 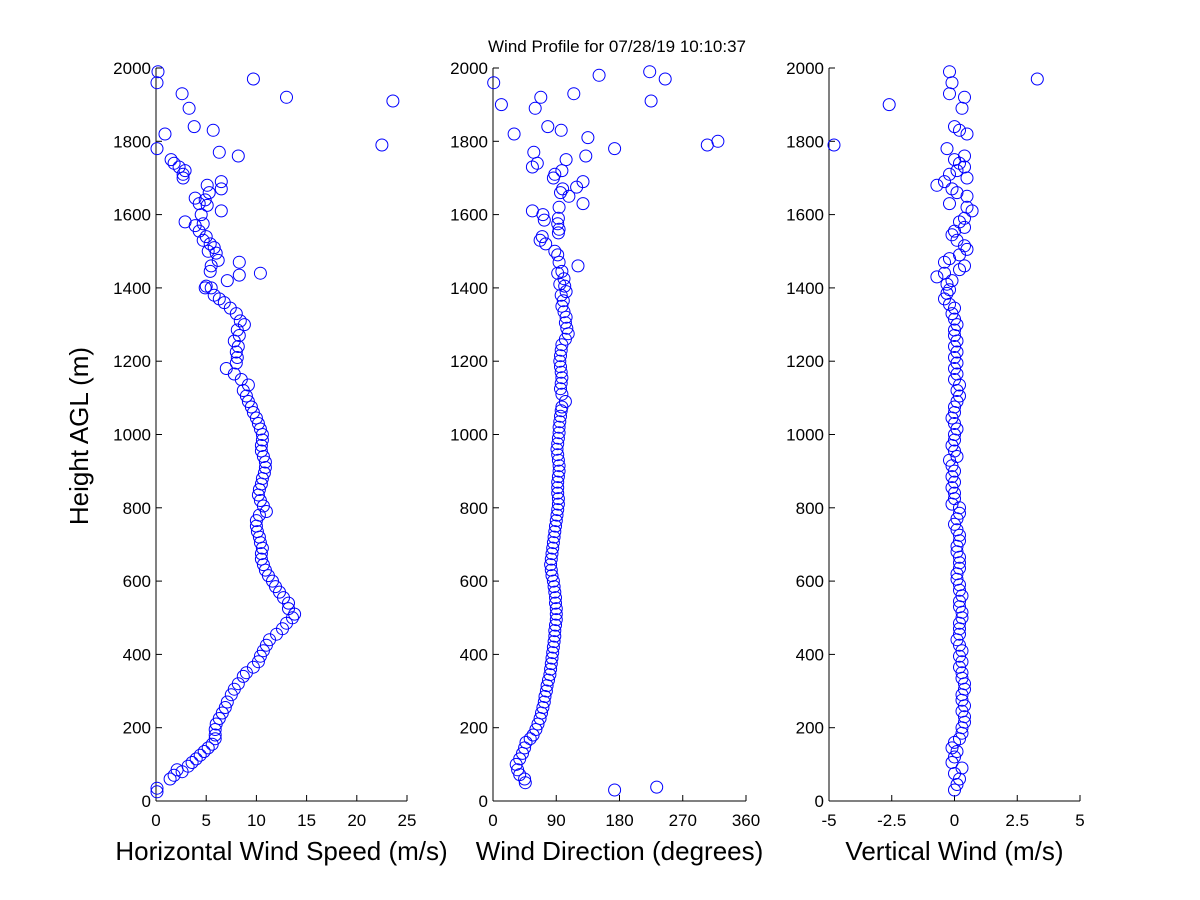 What do you see at coordinates (474, 728) in the screenshot?
I see `y-tick-label: 200` at bounding box center [474, 728].